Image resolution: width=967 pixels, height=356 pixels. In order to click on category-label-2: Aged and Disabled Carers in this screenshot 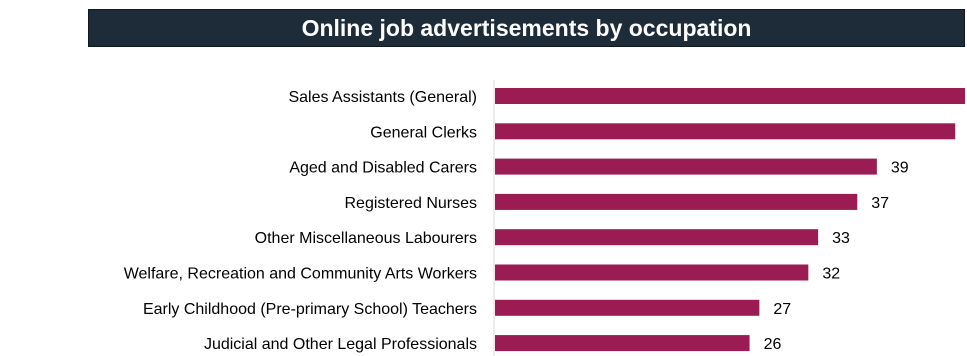, I will do `click(383, 168)`.